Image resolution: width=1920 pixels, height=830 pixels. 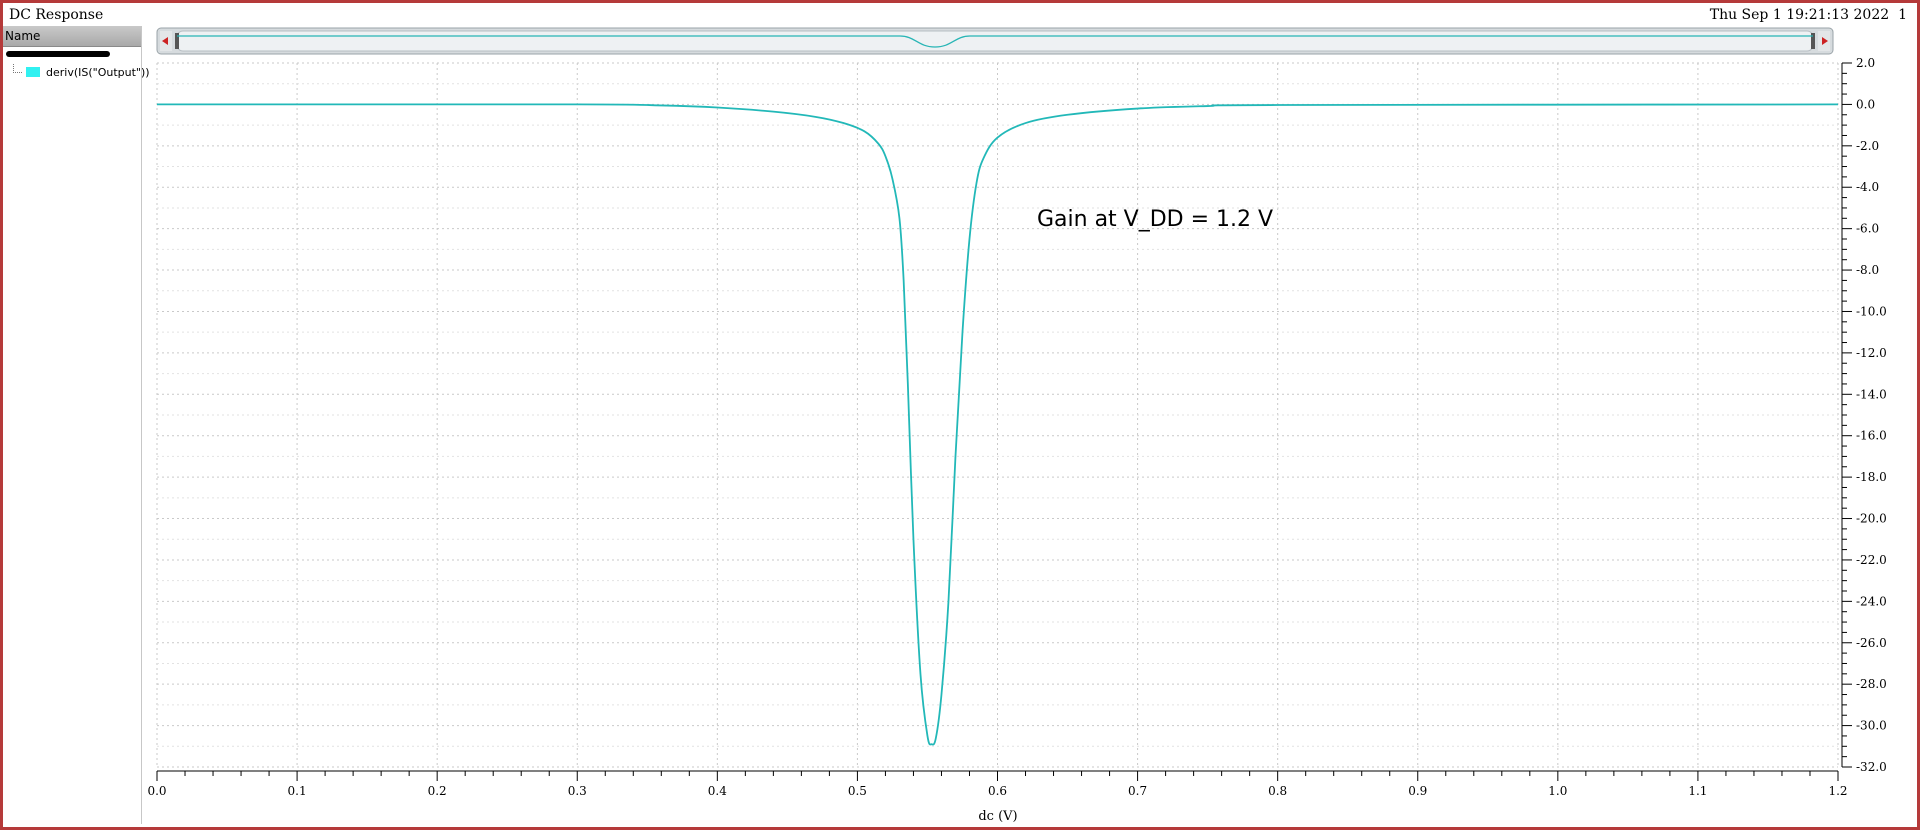 What do you see at coordinates (1417, 791) in the screenshot?
I see `x-tick-label: 0.9` at bounding box center [1417, 791].